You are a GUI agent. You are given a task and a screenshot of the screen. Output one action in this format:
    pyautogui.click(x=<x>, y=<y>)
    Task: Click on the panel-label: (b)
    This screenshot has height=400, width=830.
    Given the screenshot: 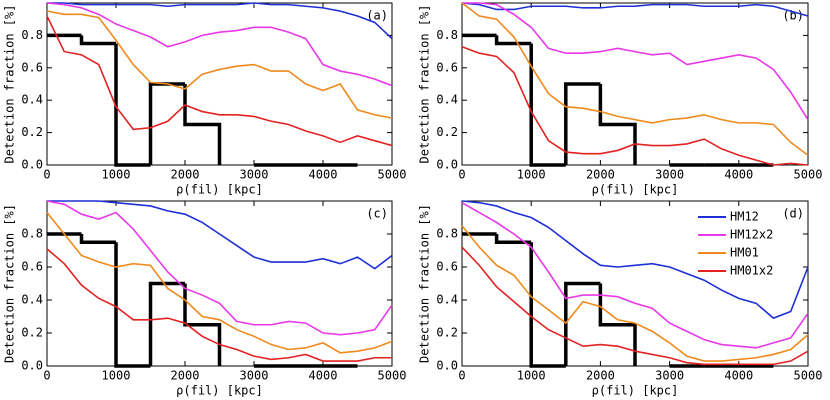 What is the action you would take?
    pyautogui.click(x=793, y=16)
    